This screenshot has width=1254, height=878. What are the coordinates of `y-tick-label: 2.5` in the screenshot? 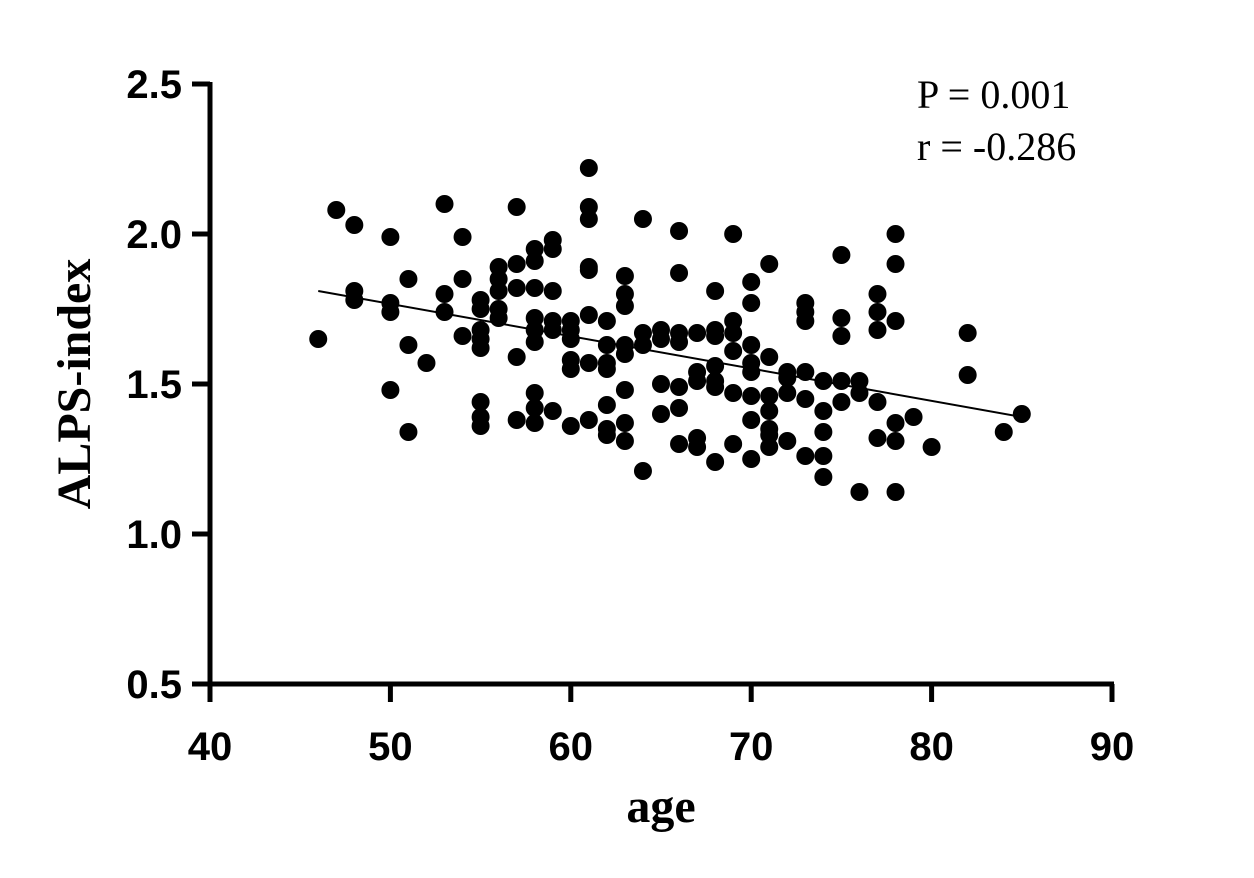 It's located at (154, 85).